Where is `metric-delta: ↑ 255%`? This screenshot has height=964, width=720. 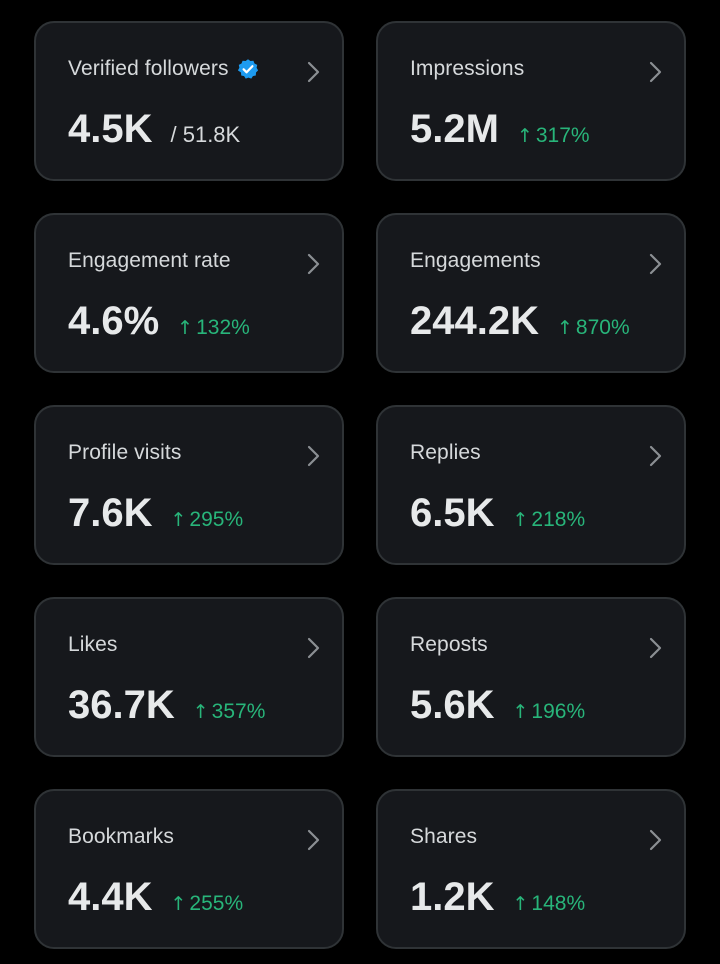
metric-delta: ↑ 255% is located at coordinates (207, 904).